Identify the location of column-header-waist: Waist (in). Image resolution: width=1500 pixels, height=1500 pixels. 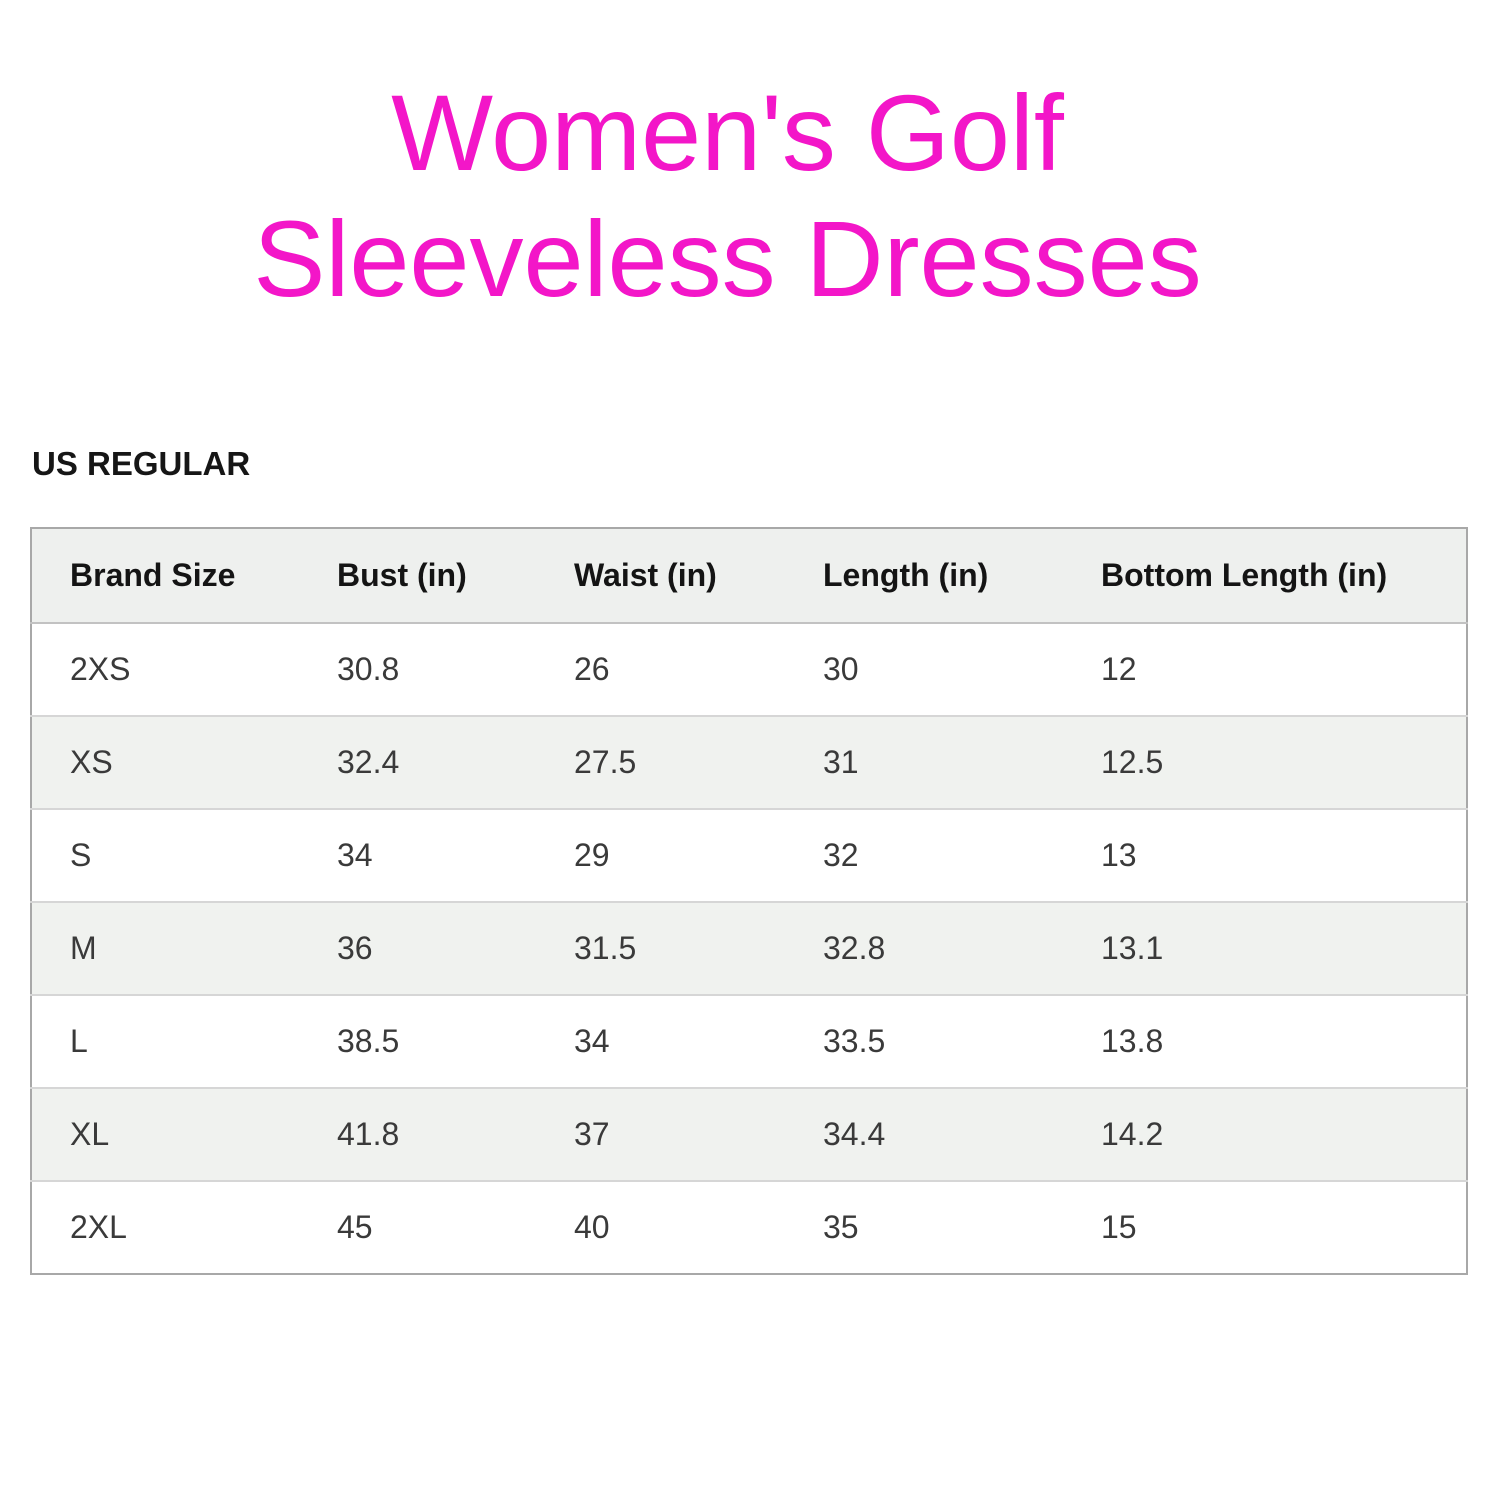
(660, 575).